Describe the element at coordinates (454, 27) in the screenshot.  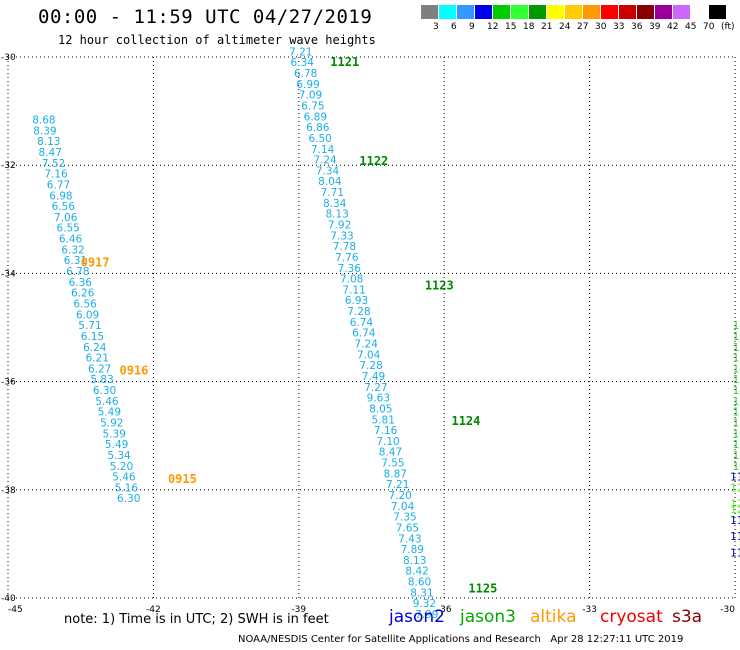
I see `color-scale-label: 6` at that location.